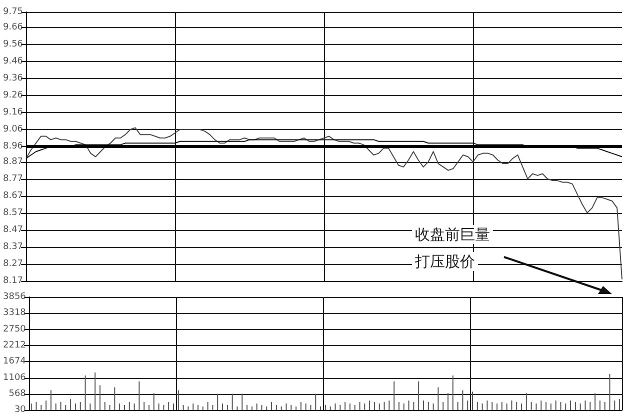 The height and width of the screenshot is (416, 624). Describe the element at coordinates (13, 27) in the screenshot. I see `y-tick-label: 9.66` at that location.